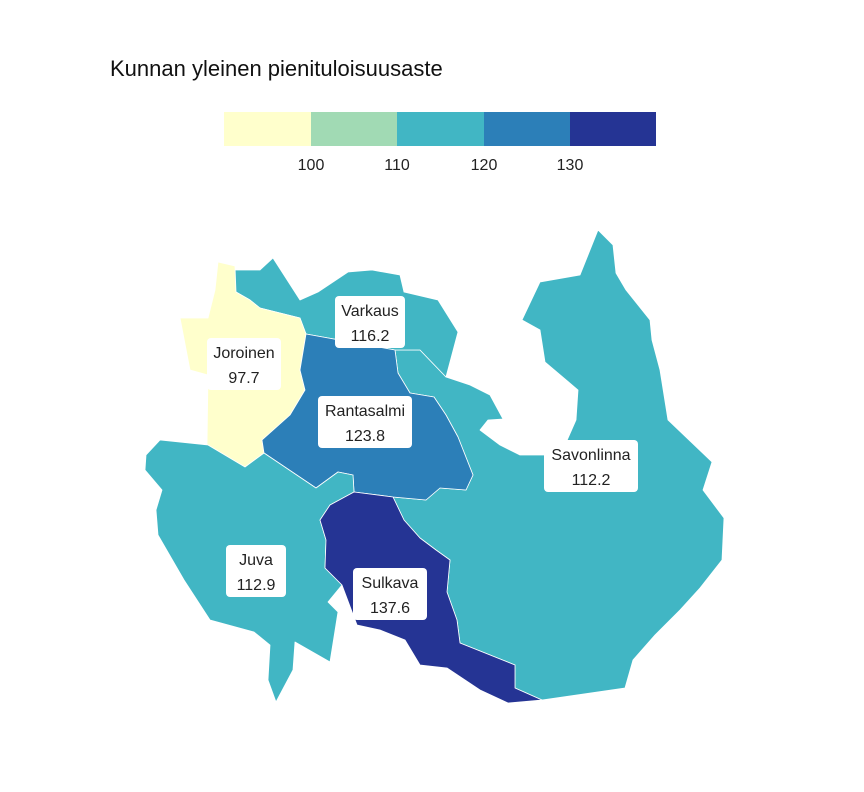  I want to click on map-title: Kunnan yleinen pienituloisuusaste, so click(276, 68).